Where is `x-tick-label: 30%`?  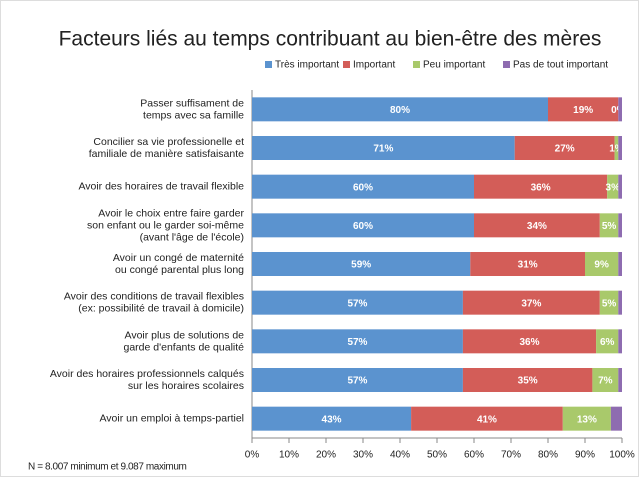 x-tick-label: 30% is located at coordinates (363, 455).